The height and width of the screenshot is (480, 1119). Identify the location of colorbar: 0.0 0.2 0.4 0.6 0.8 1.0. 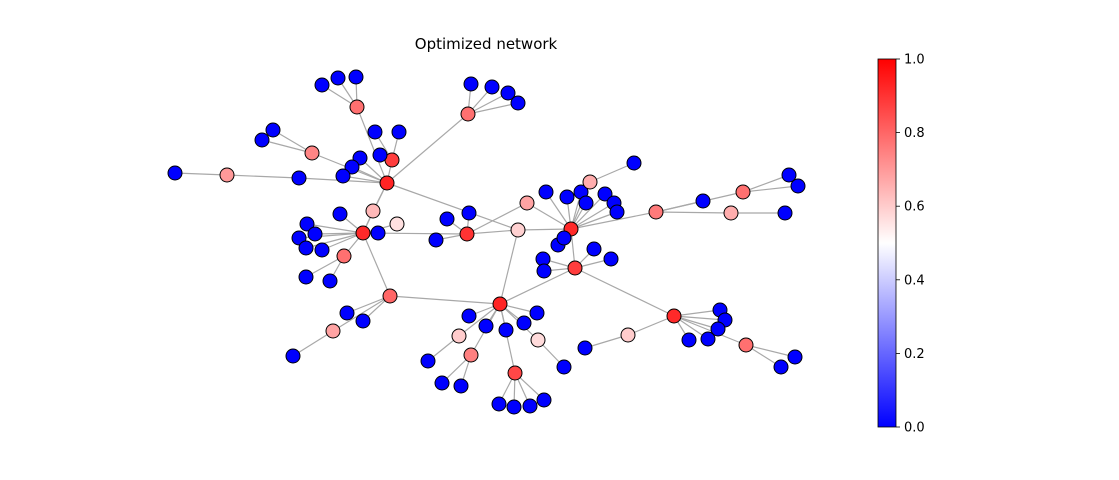
(901, 244).